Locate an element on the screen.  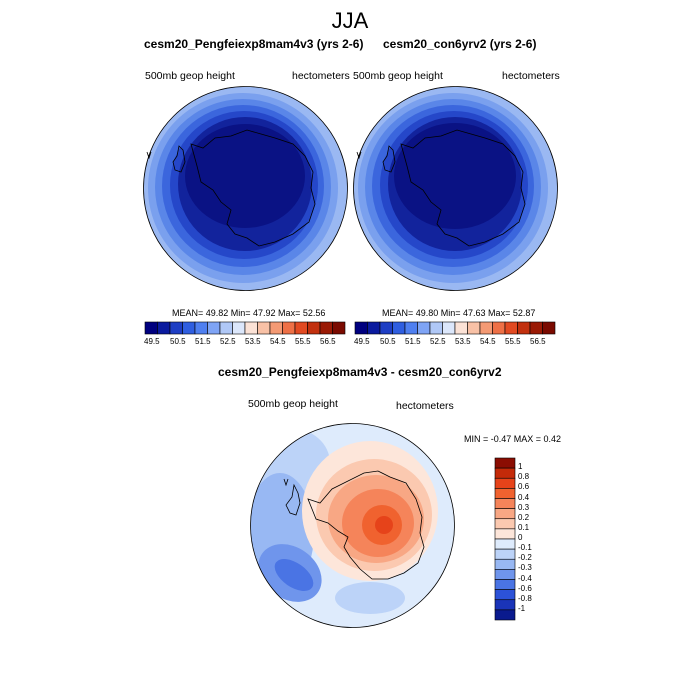
diff-cb-label: 0.6 is located at coordinates (524, 487).